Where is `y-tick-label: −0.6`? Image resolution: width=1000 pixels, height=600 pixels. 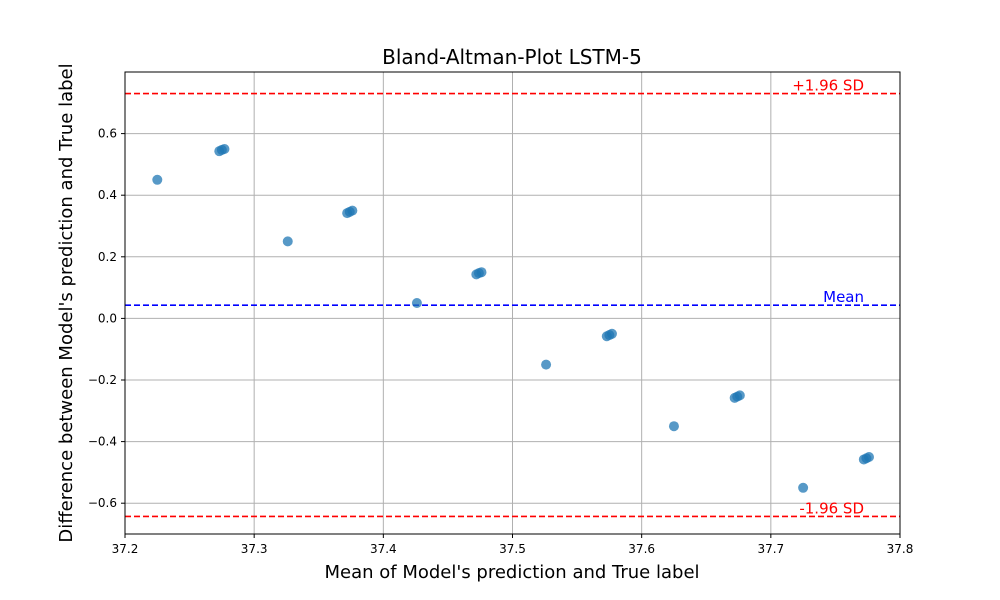
y-tick-label: −0.6 is located at coordinates (102, 503).